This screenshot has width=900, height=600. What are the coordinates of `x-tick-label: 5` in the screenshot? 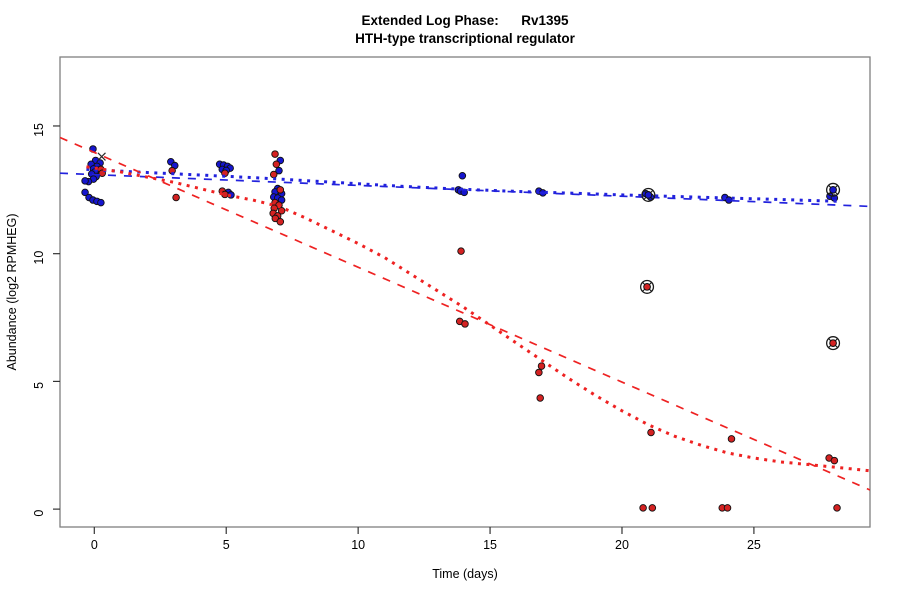 It's located at (226, 545).